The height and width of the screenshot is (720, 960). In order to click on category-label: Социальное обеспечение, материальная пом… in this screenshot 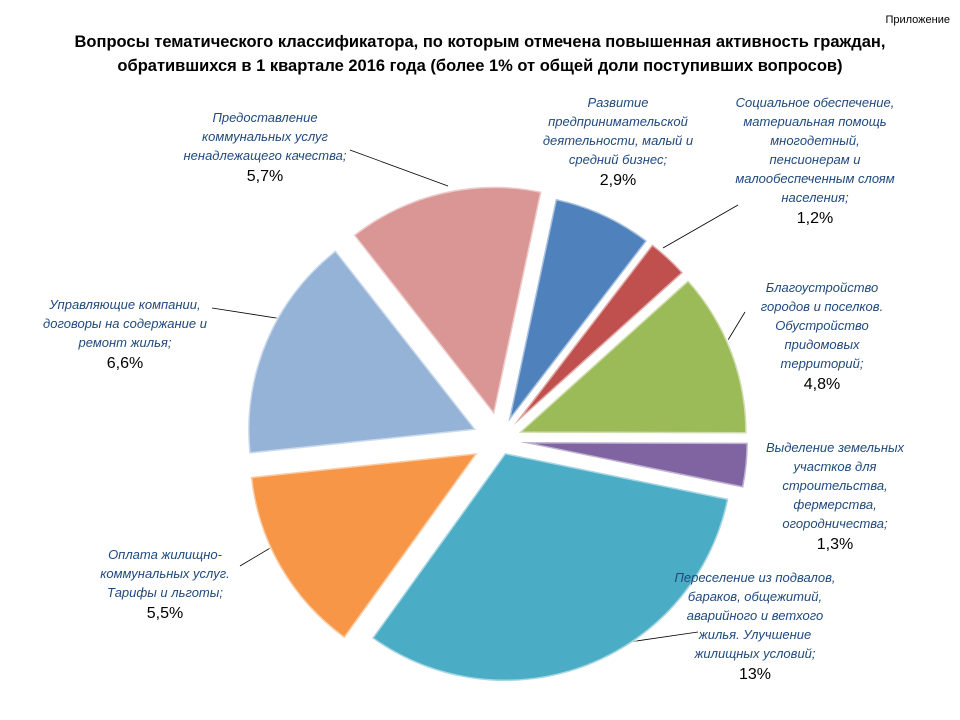, I will do `click(815, 150)`.